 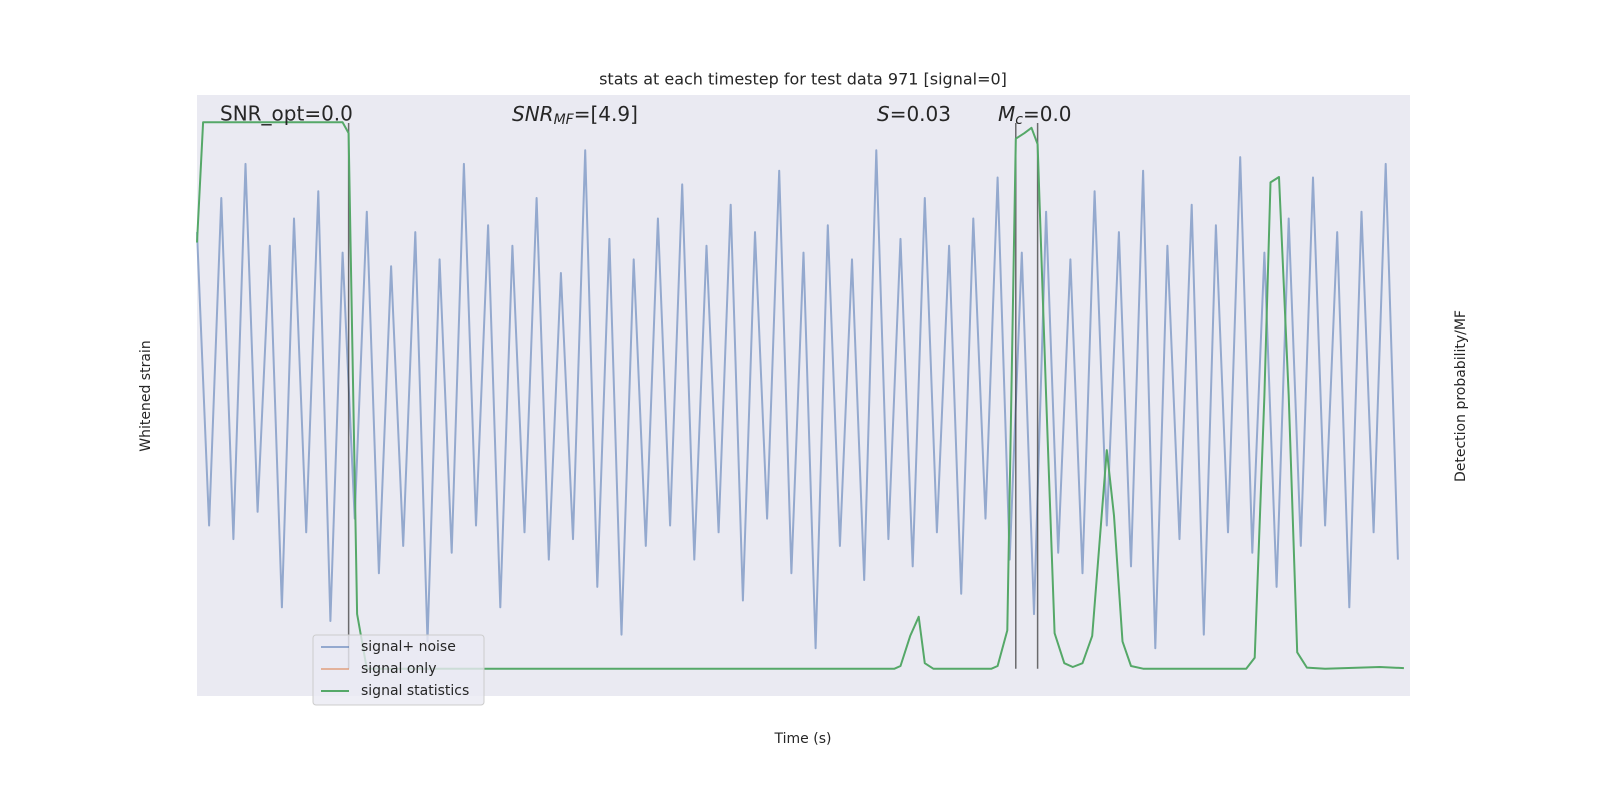 I want to click on legend-box, so click(x=398, y=670).